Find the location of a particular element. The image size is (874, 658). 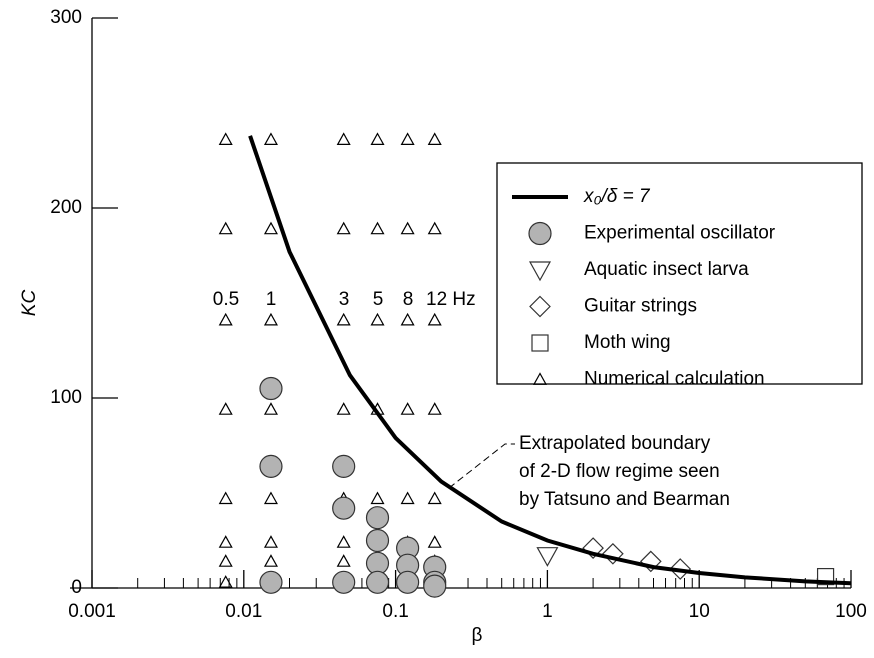

x-tick-label: 100 is located at coordinates (851, 611).